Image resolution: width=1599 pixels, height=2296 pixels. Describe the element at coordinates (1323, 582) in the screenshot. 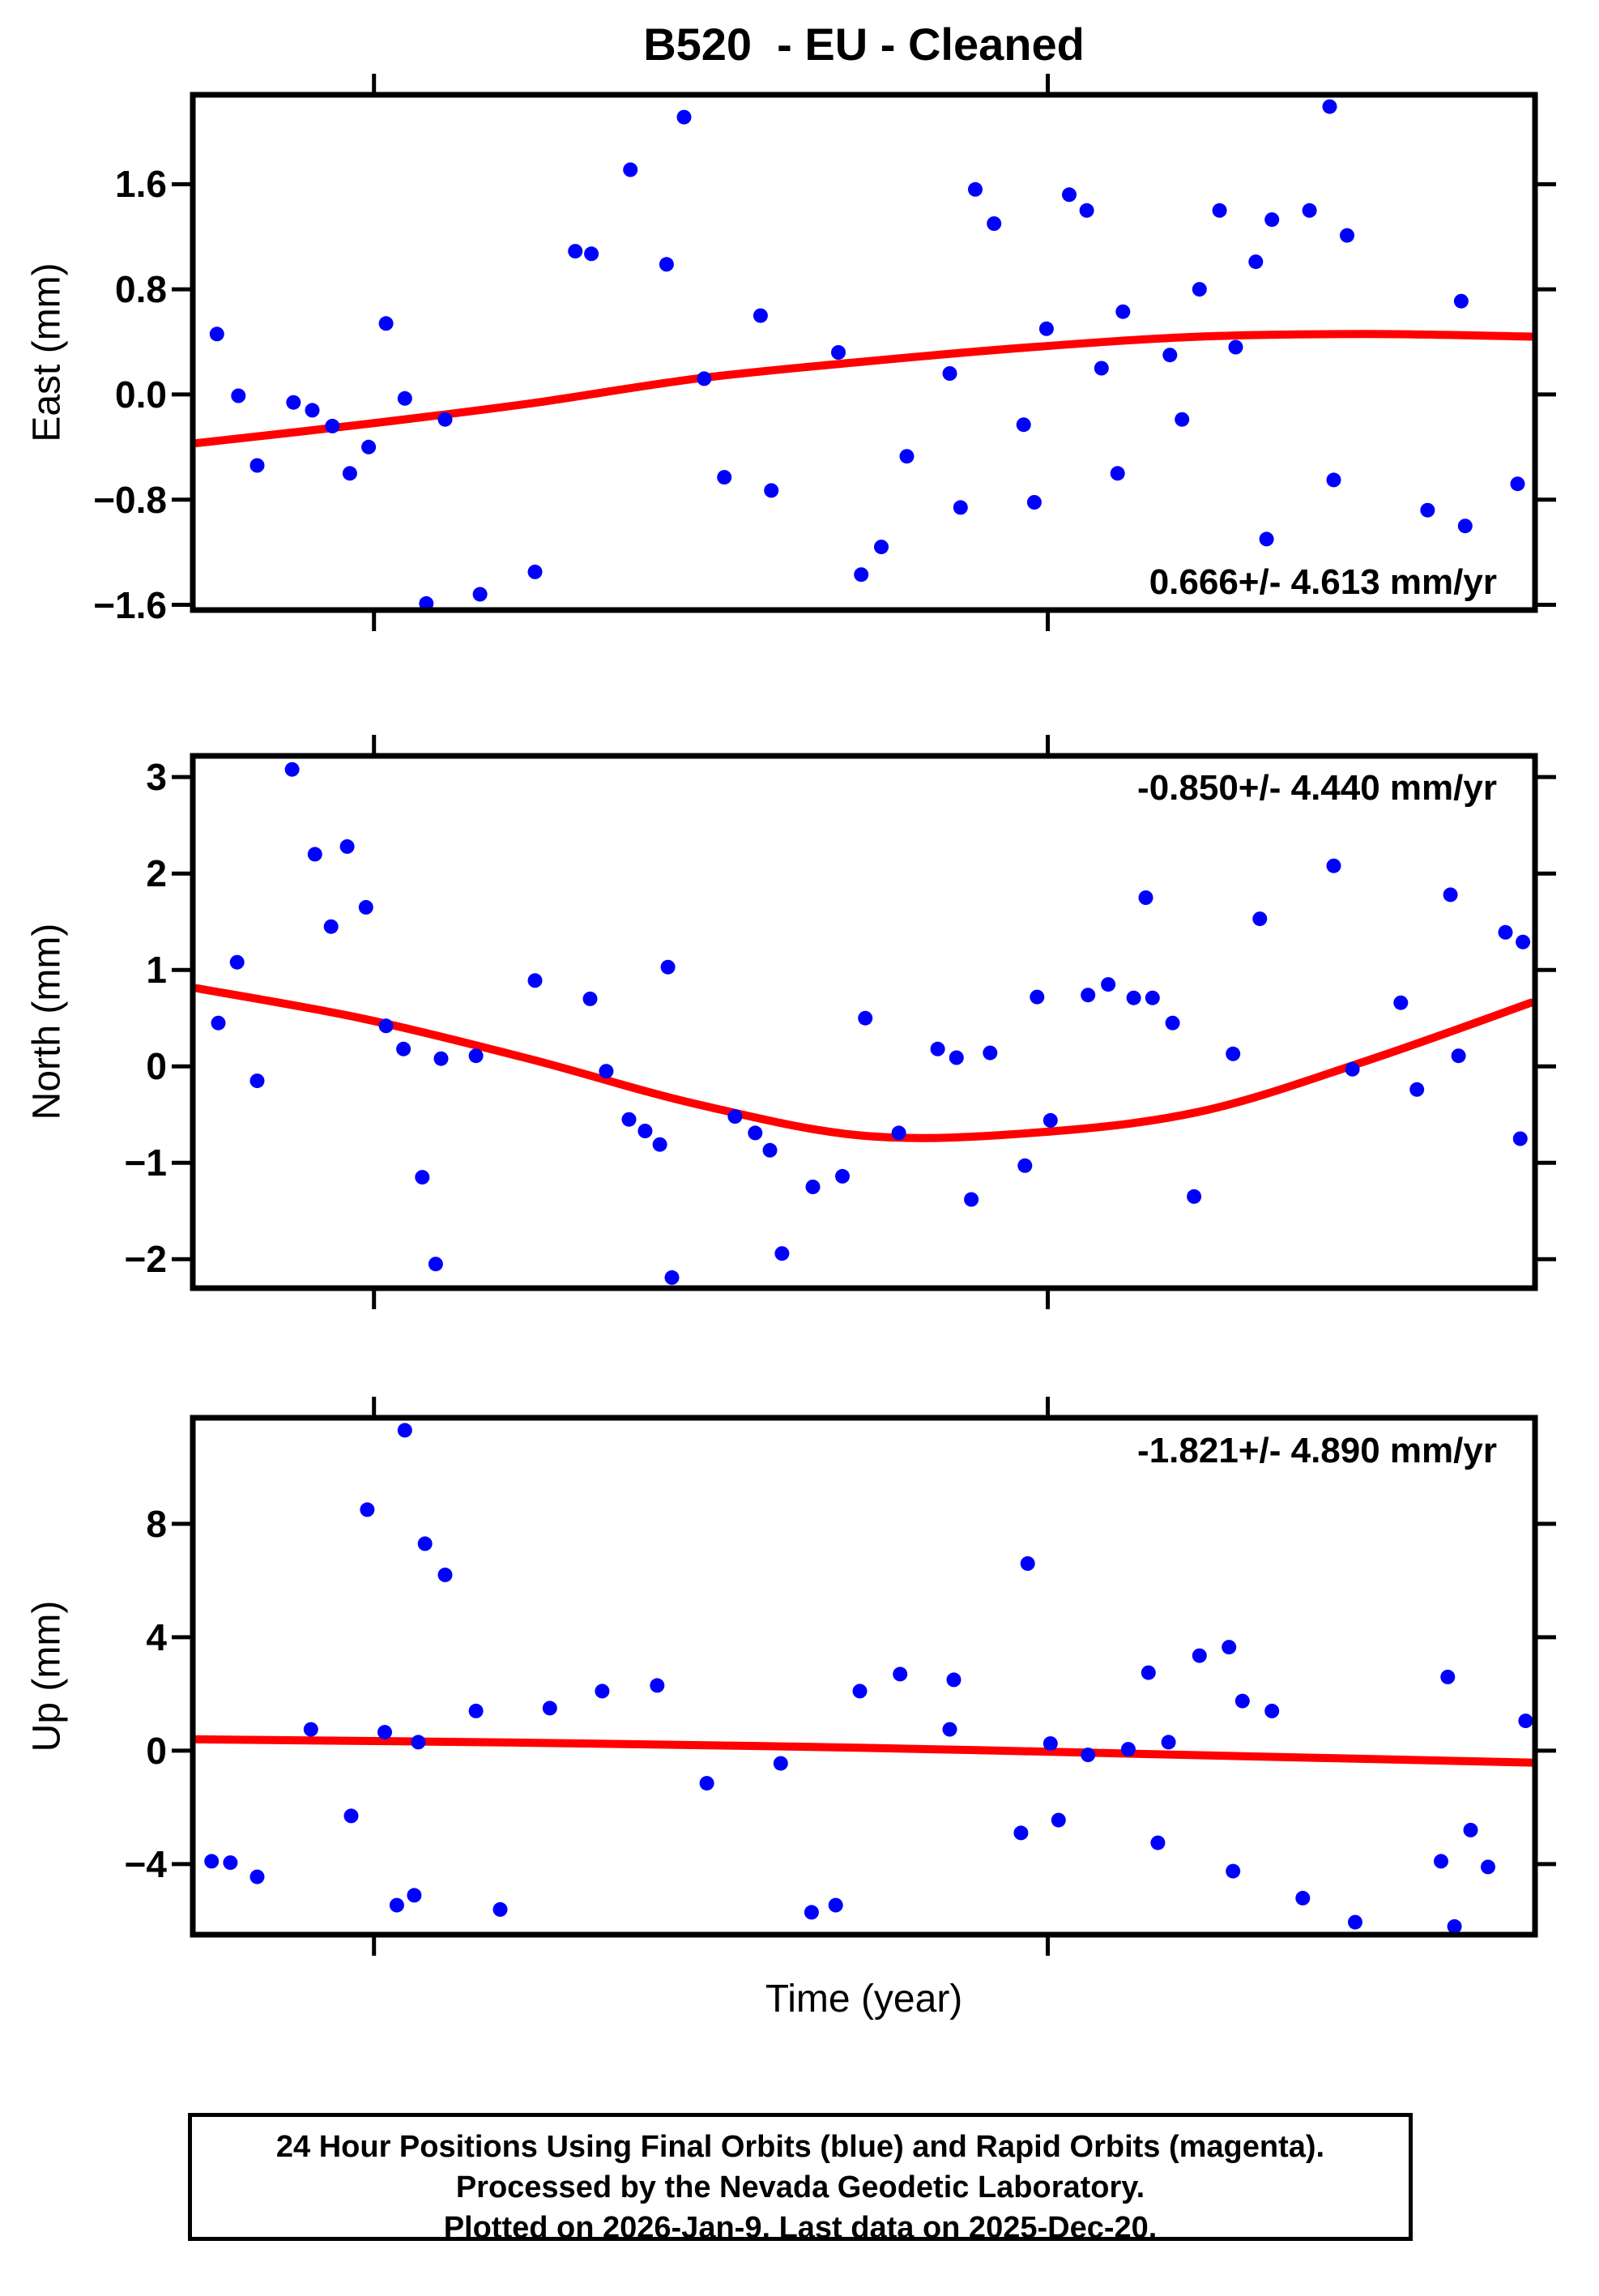

I see `east-rate-annotation: 0.666+/- 4.613 mm/yr` at that location.